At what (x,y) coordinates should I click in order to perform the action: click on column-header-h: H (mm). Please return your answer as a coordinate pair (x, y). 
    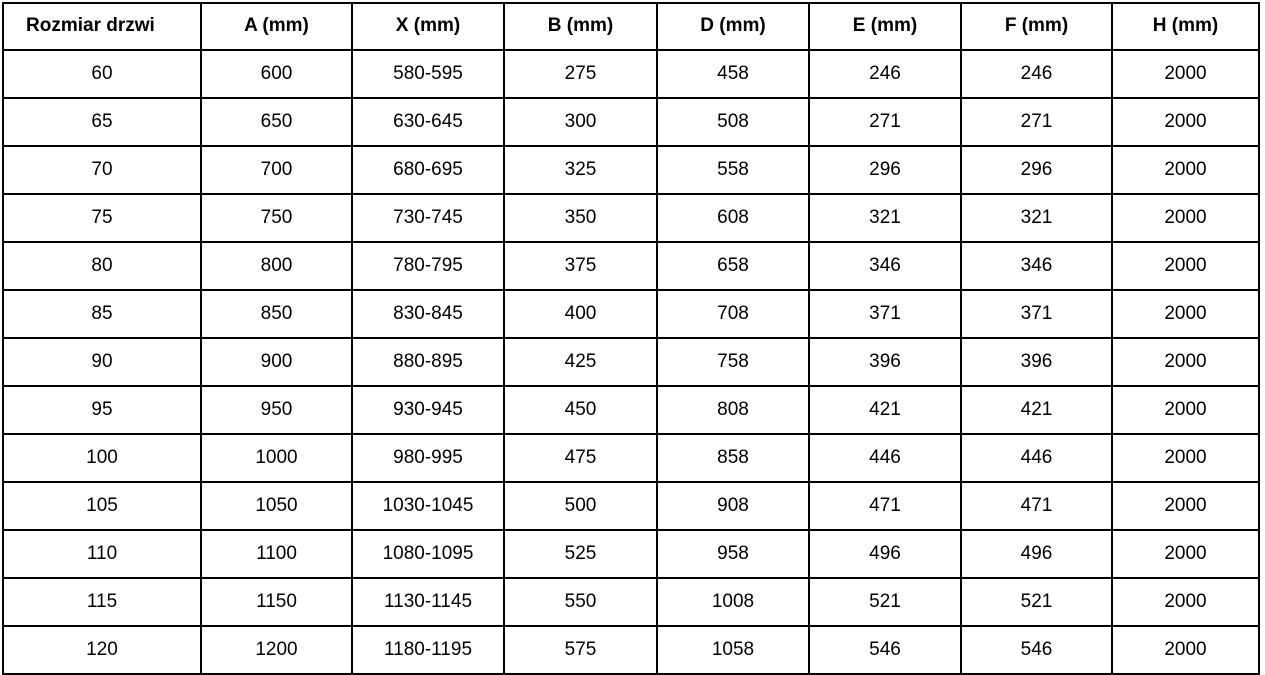
    Looking at the image, I should click on (1185, 26).